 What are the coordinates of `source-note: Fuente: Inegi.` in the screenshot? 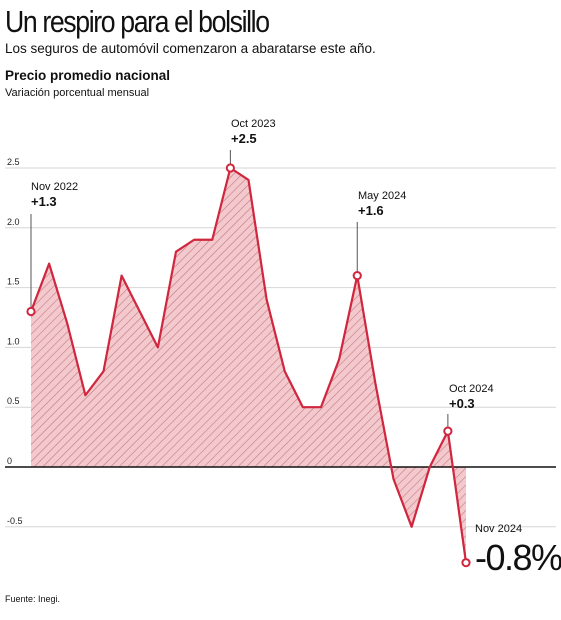 It's located at (33, 599).